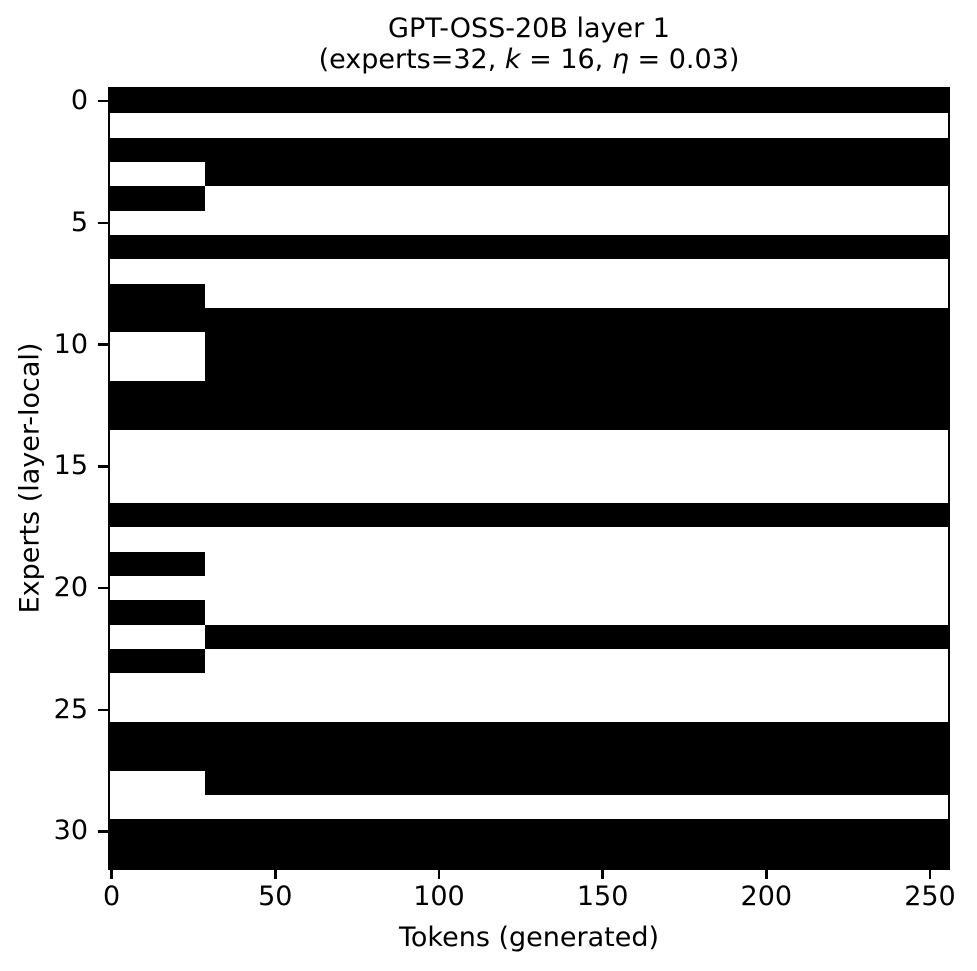 The height and width of the screenshot is (971, 977). What do you see at coordinates (529, 937) in the screenshot?
I see `x-axis-label: Tokens (generated)` at bounding box center [529, 937].